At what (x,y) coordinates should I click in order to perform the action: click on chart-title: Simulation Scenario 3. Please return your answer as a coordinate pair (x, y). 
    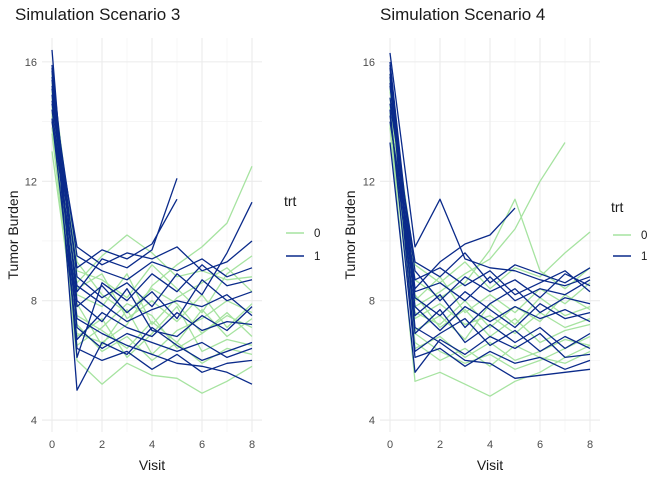
    Looking at the image, I should click on (97, 14).